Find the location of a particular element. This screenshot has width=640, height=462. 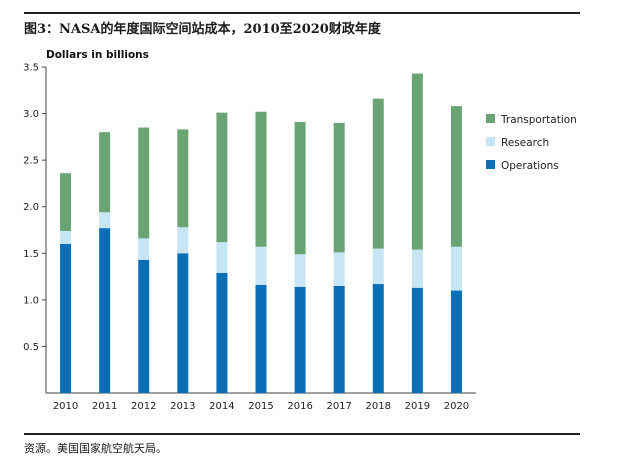

bar-research-2015 is located at coordinates (261, 265).